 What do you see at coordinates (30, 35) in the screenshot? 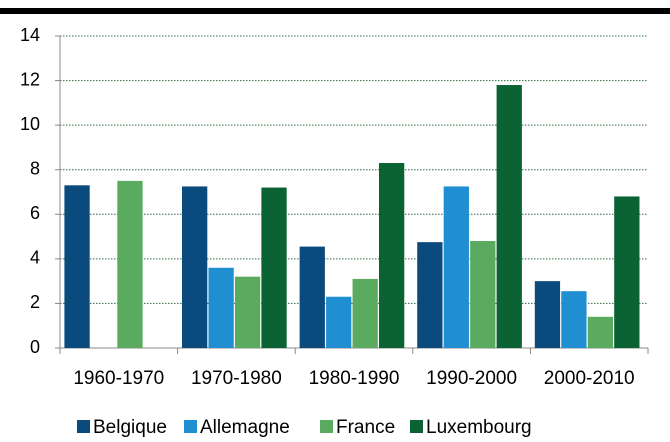
I see `y-tick-label: 14` at bounding box center [30, 35].